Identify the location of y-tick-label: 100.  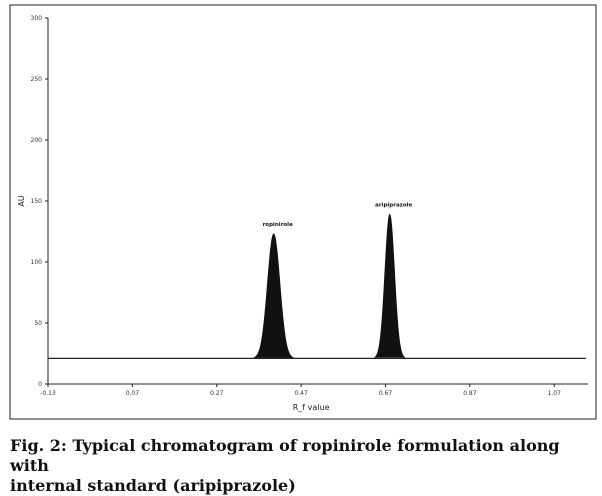
(37, 262).